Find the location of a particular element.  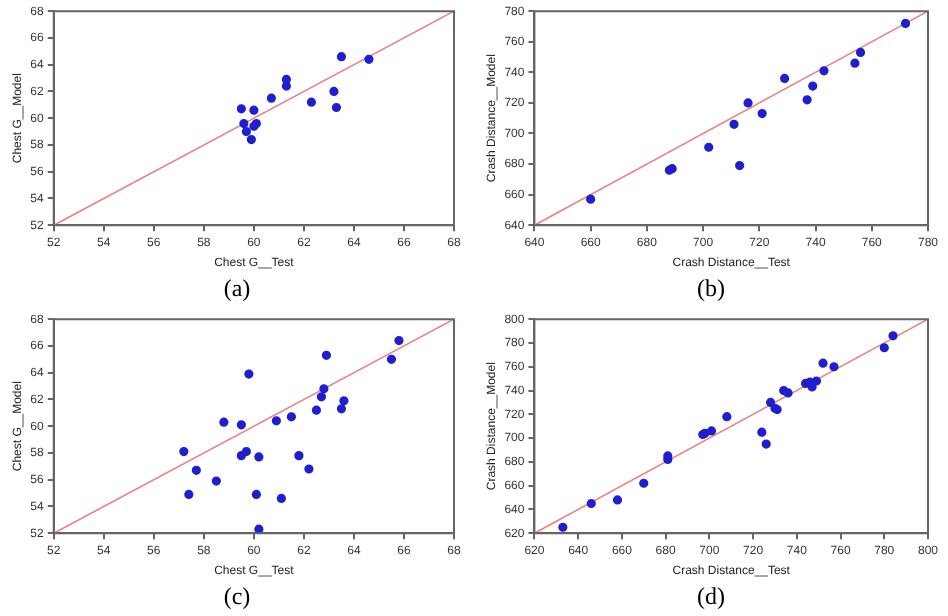

text: (b) is located at coordinates (711, 288).